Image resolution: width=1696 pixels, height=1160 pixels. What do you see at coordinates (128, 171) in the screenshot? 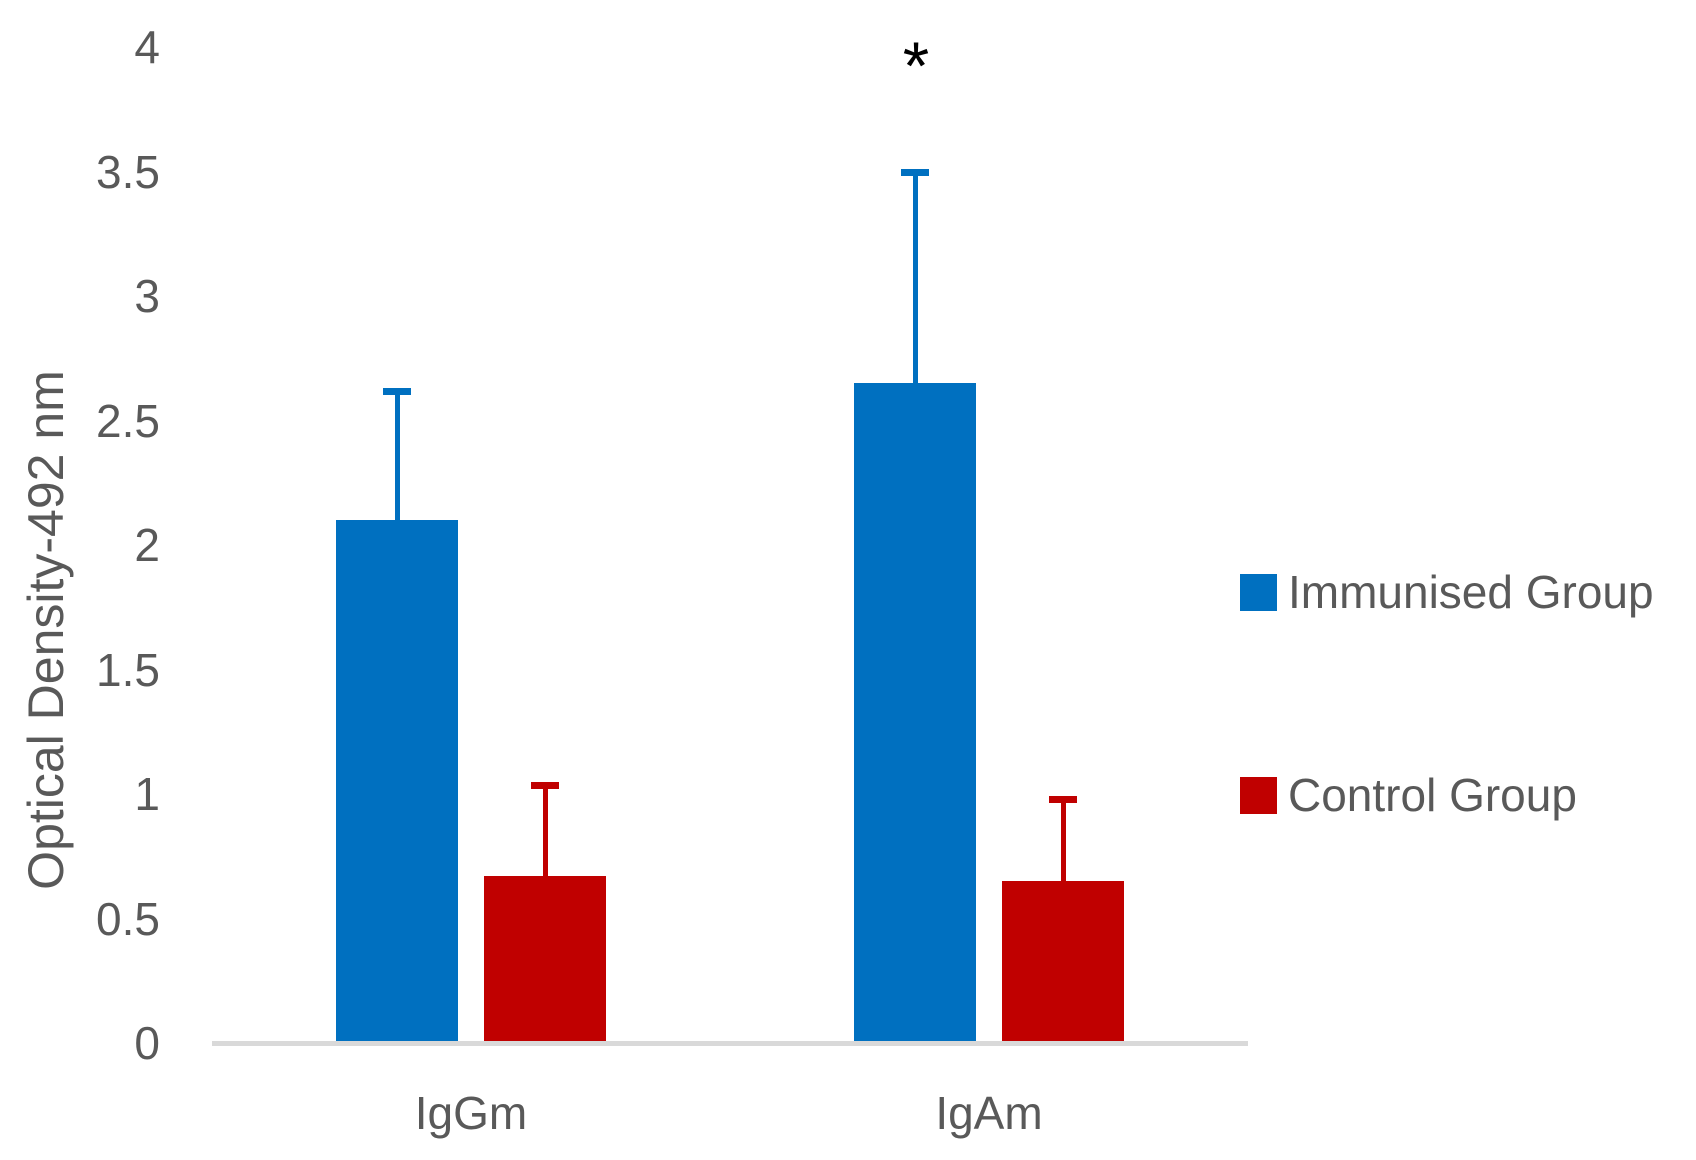
I see `y-tick-label: 3.5` at bounding box center [128, 171].